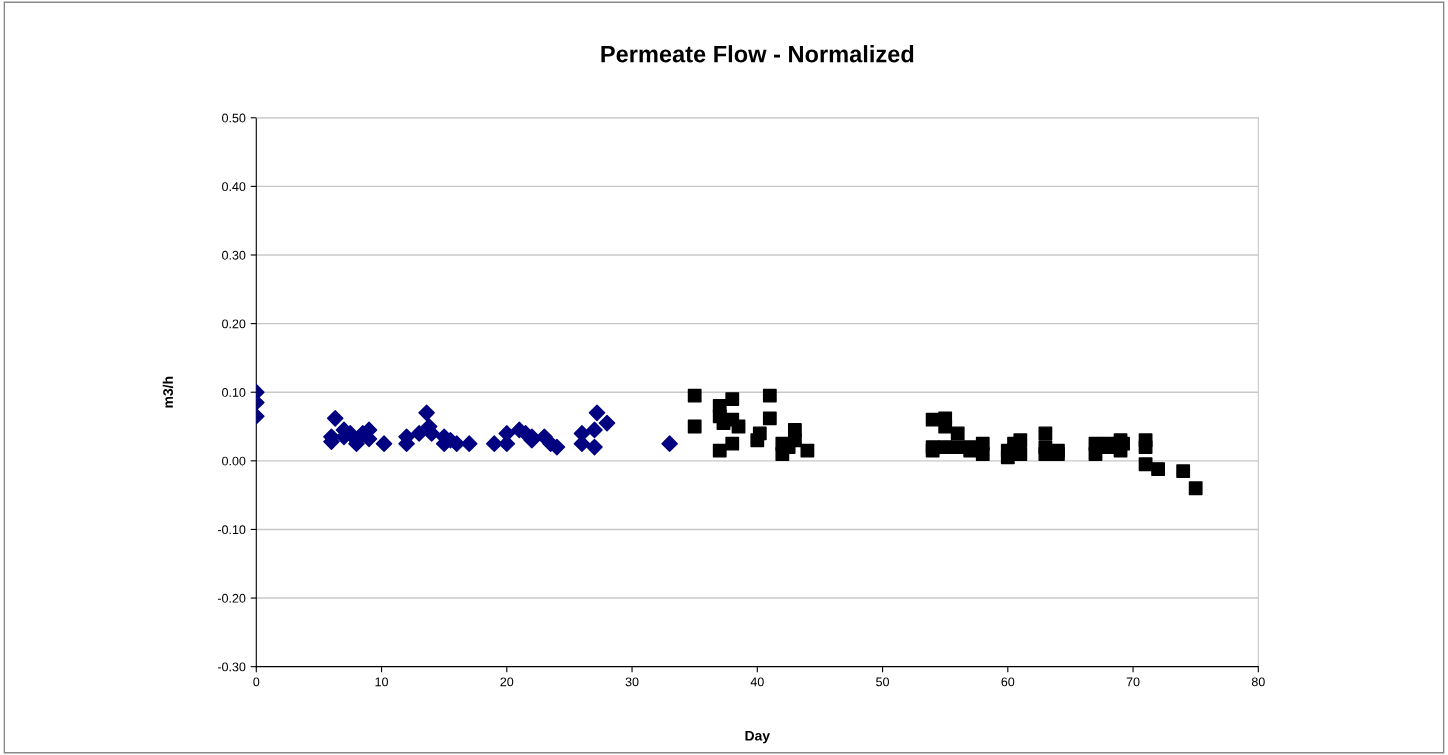 This screenshot has height=755, width=1448. What do you see at coordinates (507, 682) in the screenshot?
I see `x-tick-label: 20` at bounding box center [507, 682].